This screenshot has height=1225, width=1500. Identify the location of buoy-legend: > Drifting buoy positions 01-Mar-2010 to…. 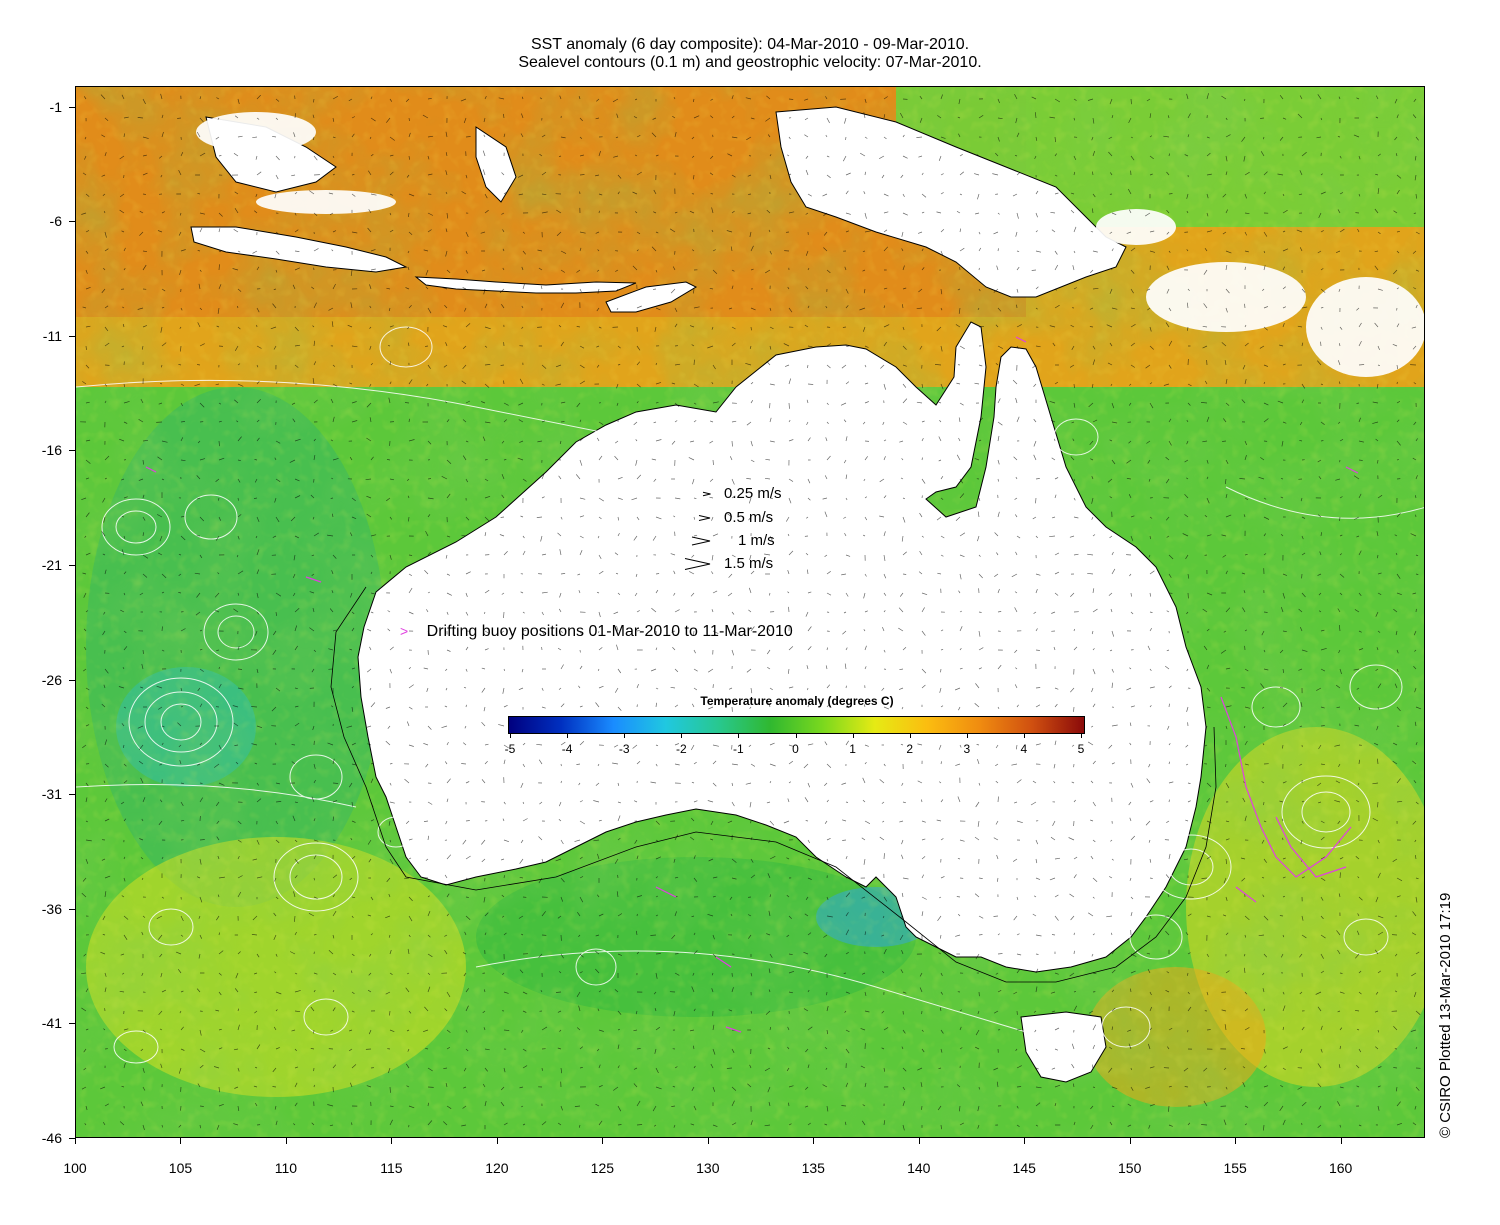
(596, 632).